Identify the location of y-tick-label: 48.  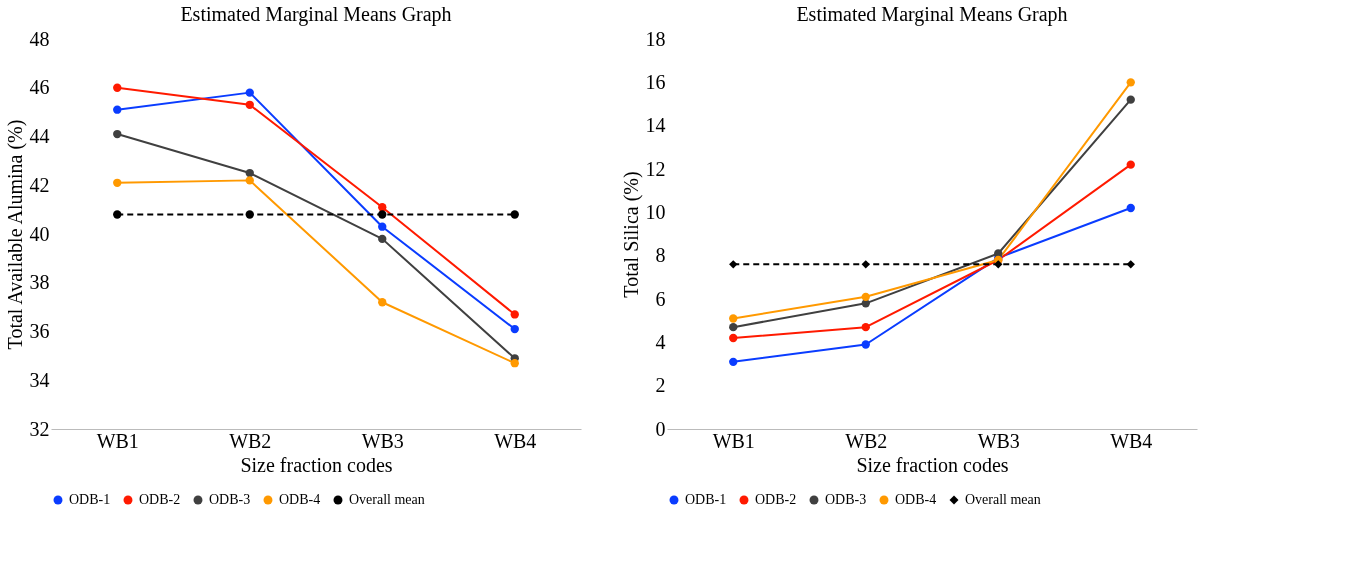
(39, 38).